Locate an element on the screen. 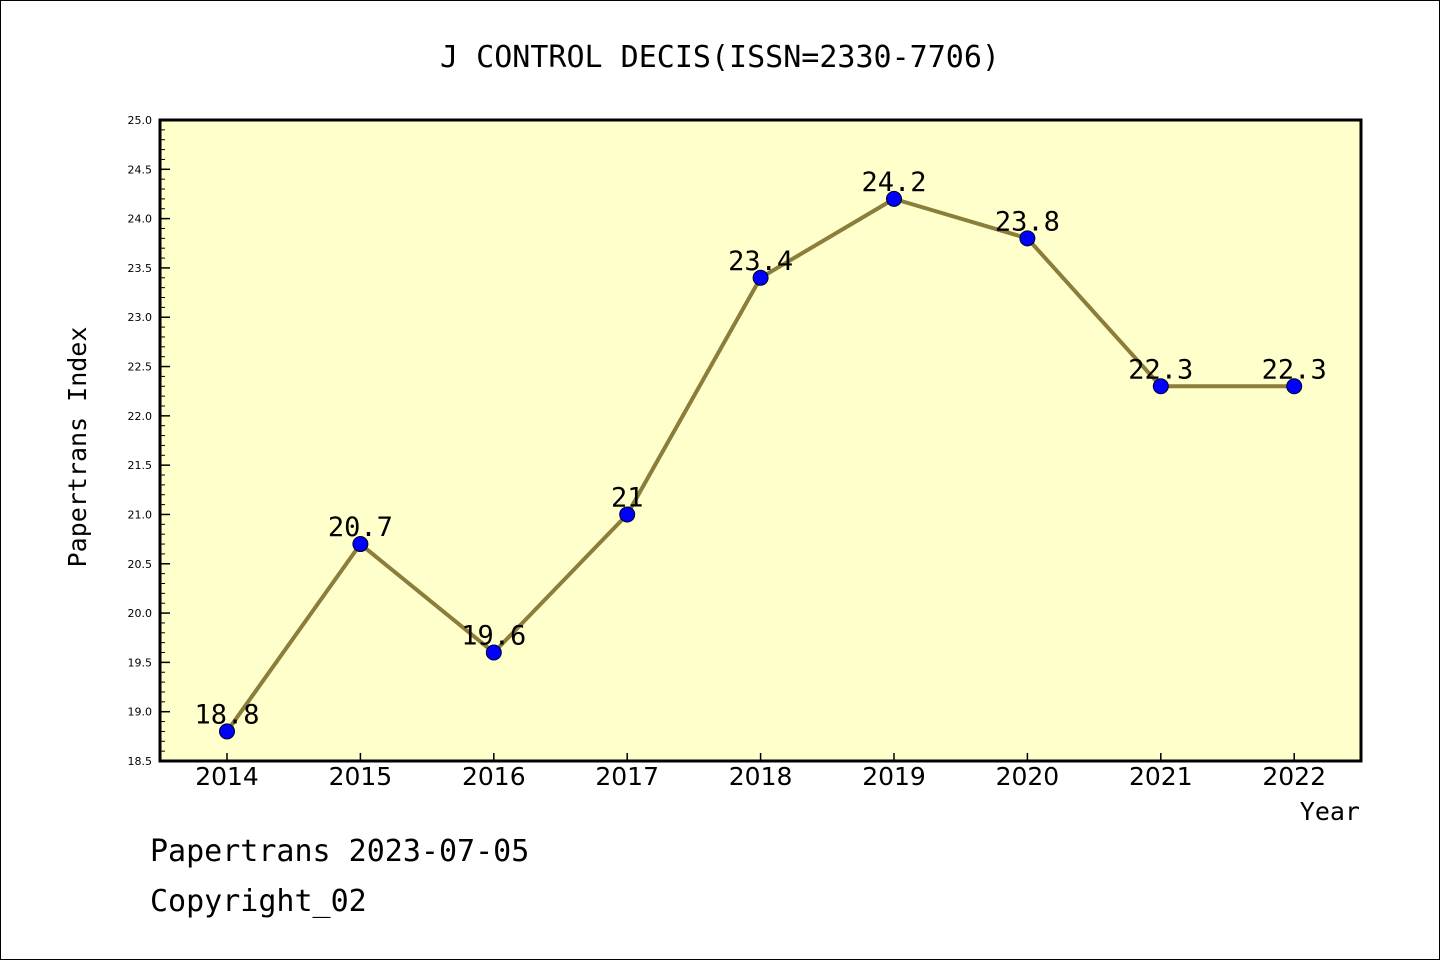 This screenshot has height=960, width=1440. x-axis-ticks: 2014 2015 2016 2017 2018 2019 2020 2021 2022 is located at coordinates (760, 772).